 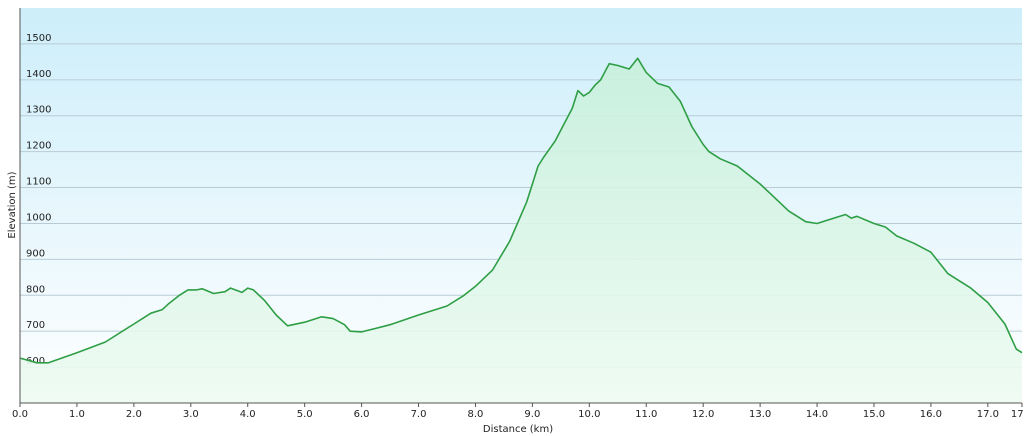 I want to click on x-tick-label: 6.0, so click(x=362, y=414).